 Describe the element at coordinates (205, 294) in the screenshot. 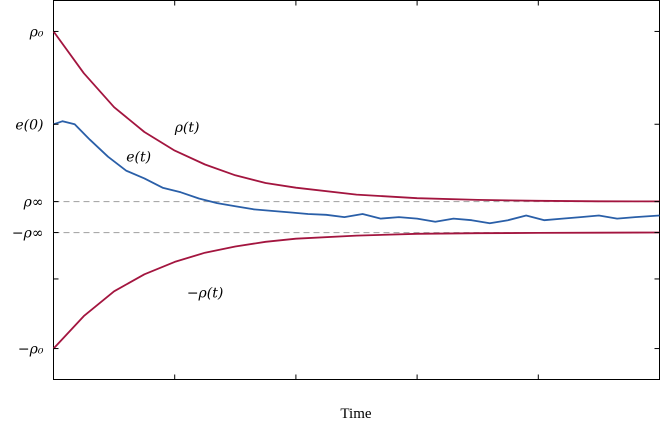

I see `series-label: −ρ(t)` at that location.